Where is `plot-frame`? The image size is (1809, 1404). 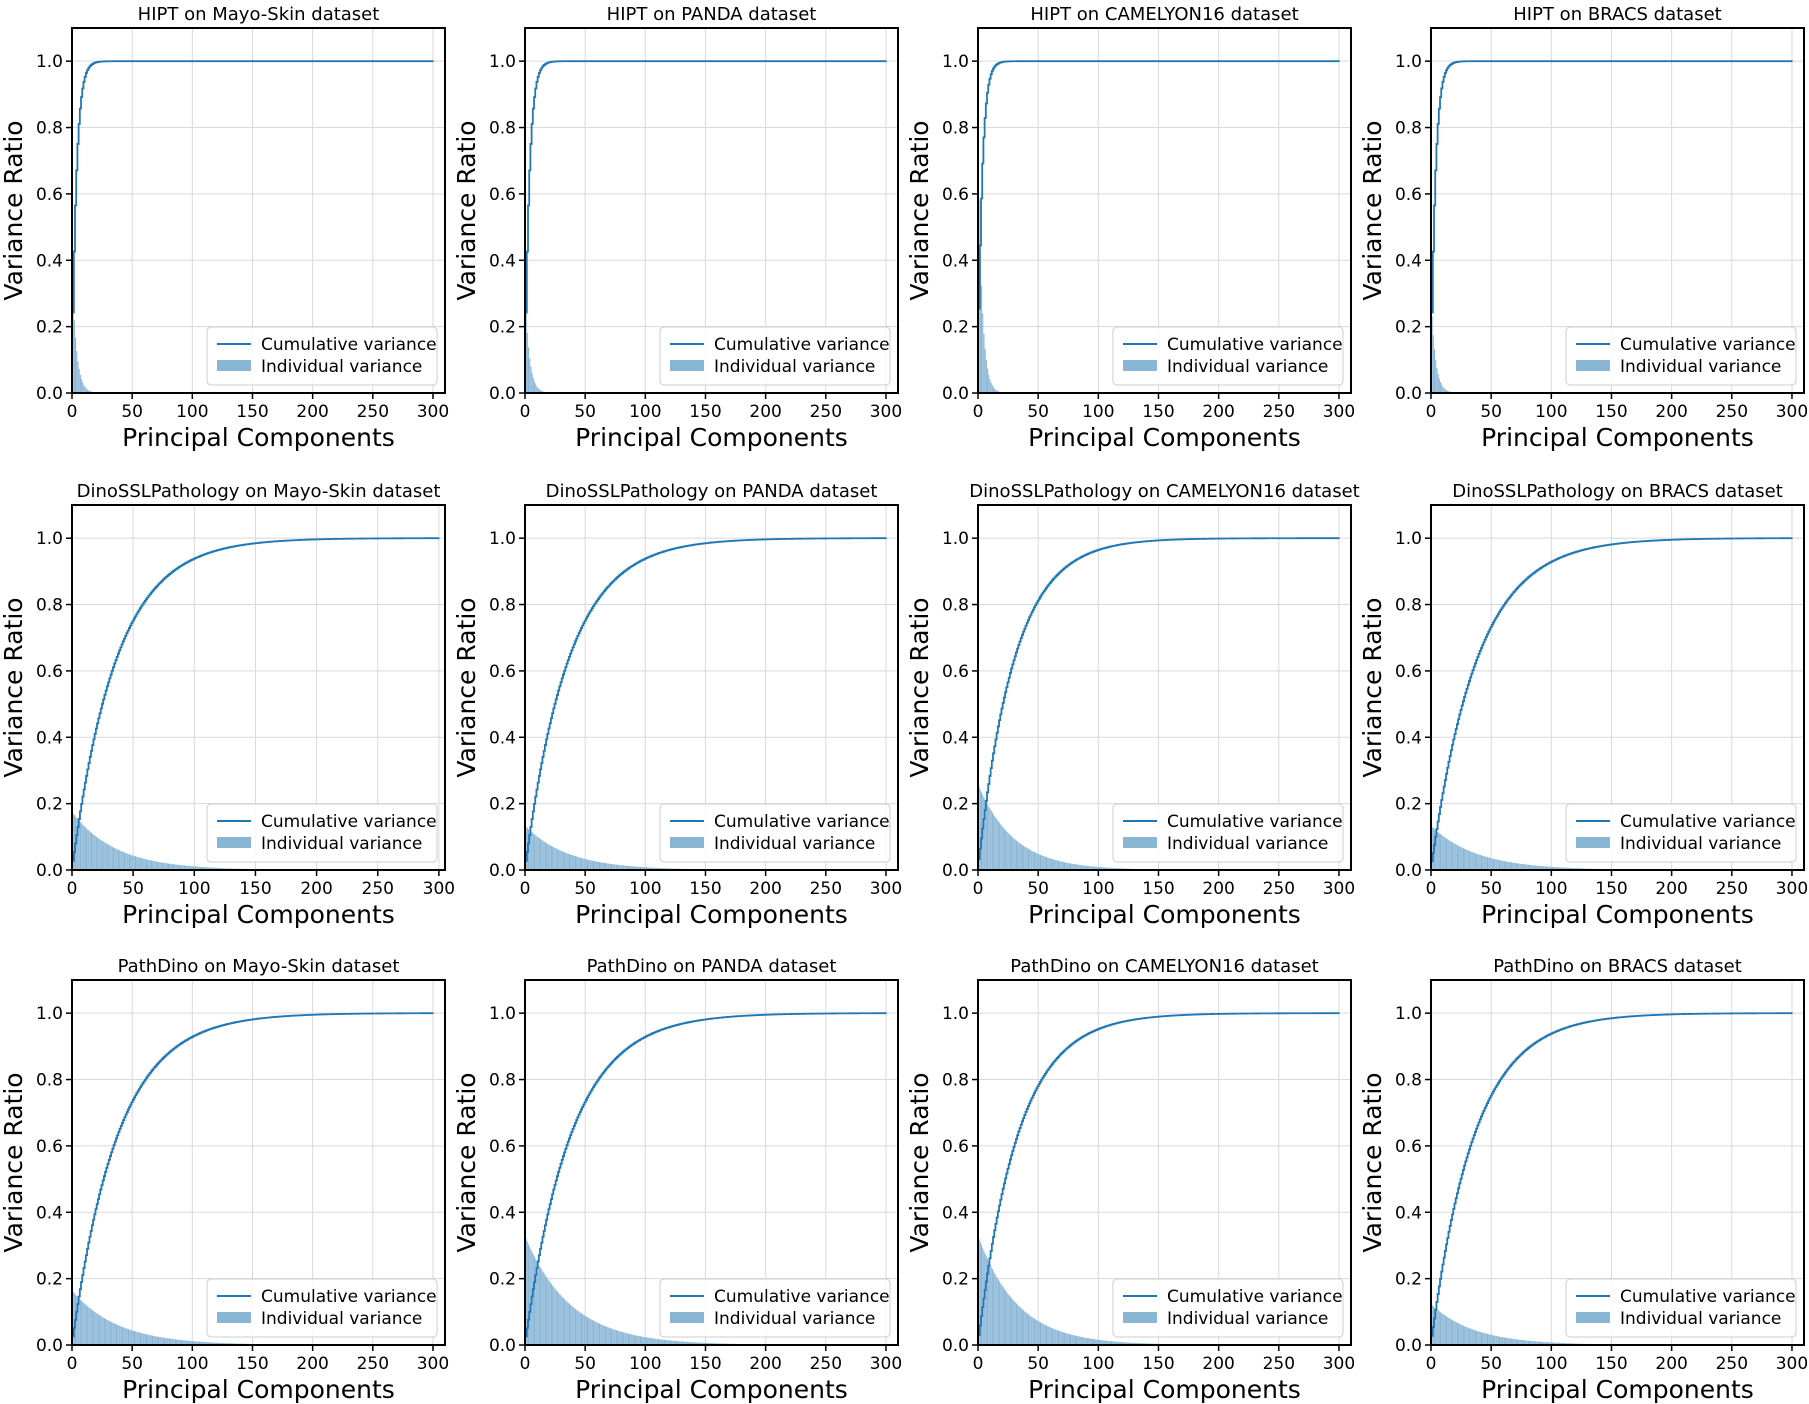 plot-frame is located at coordinates (1164, 687).